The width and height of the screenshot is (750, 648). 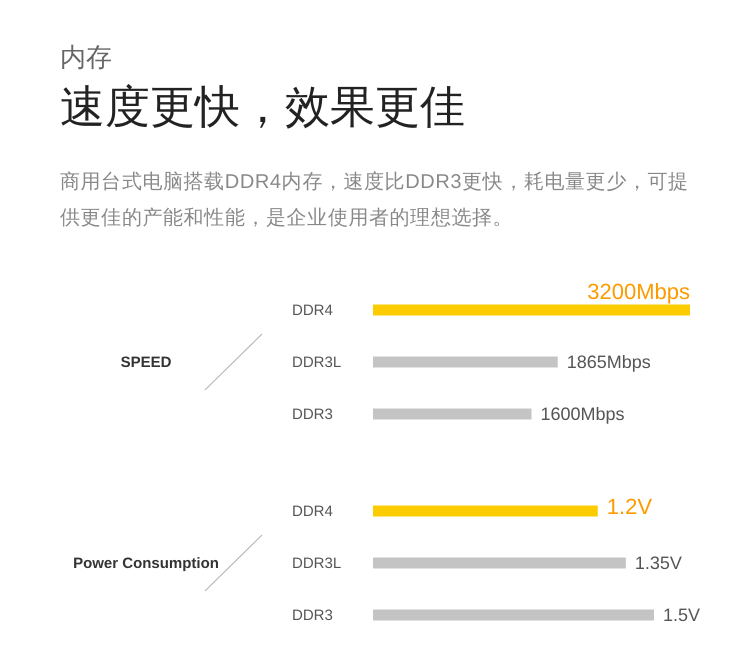 I want to click on text: 内存, so click(x=86, y=57).